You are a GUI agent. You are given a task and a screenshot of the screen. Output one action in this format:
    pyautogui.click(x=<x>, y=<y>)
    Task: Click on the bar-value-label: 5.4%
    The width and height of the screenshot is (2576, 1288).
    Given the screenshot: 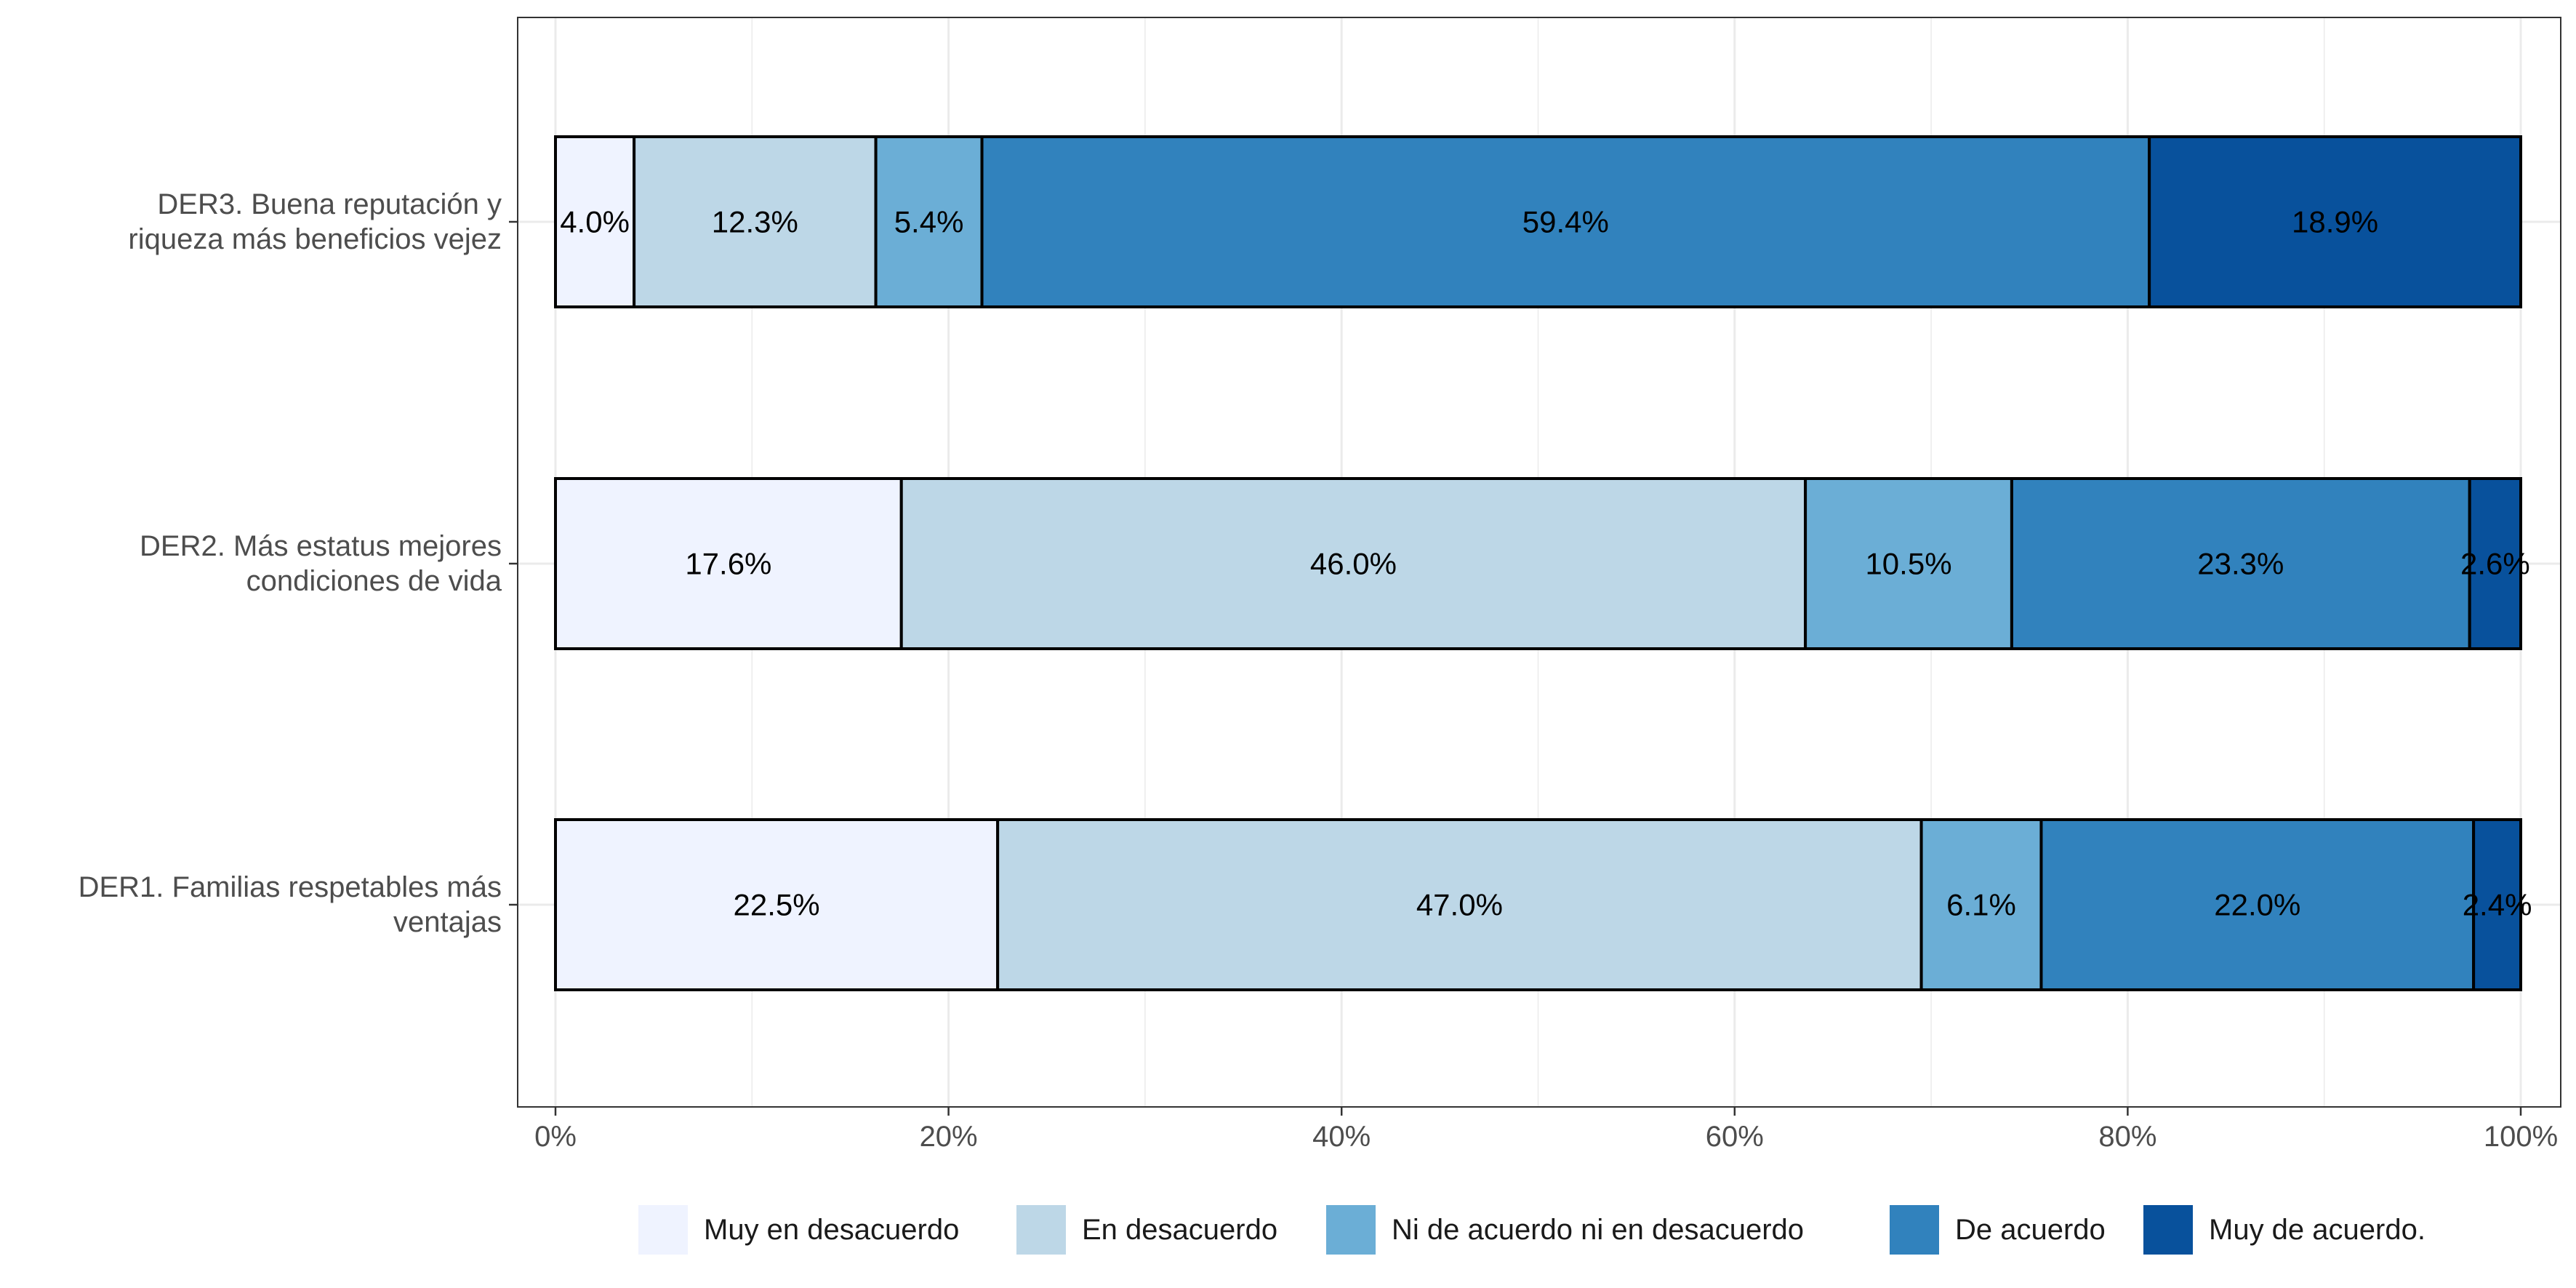 What is the action you would take?
    pyautogui.click(x=929, y=222)
    